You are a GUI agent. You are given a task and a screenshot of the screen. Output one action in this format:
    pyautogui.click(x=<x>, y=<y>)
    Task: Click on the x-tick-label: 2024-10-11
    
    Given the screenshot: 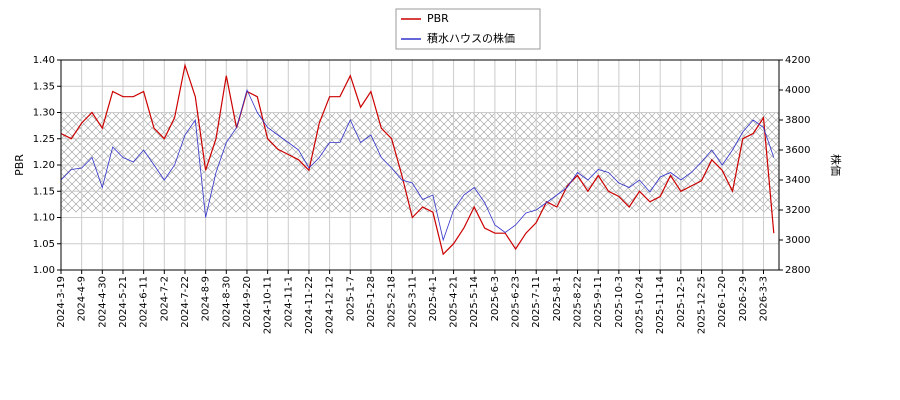 What is the action you would take?
    pyautogui.click(x=268, y=305)
    